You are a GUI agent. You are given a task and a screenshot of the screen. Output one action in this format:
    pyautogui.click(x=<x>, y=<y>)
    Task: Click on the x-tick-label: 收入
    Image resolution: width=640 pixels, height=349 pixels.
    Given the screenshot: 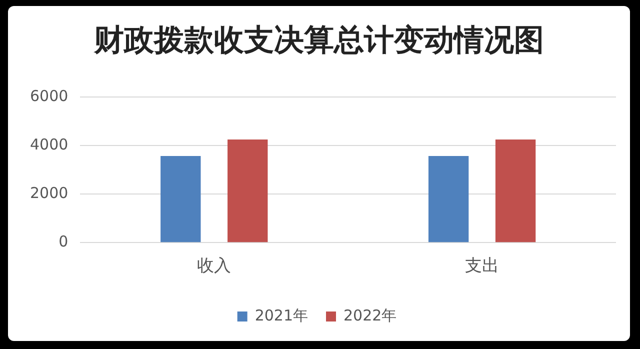 What is the action you would take?
    pyautogui.click(x=214, y=266)
    